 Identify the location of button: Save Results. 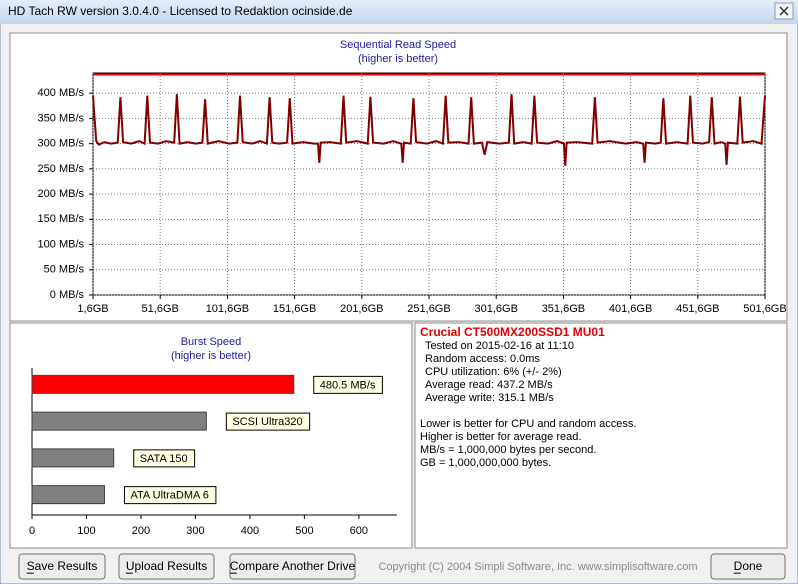
(62, 566).